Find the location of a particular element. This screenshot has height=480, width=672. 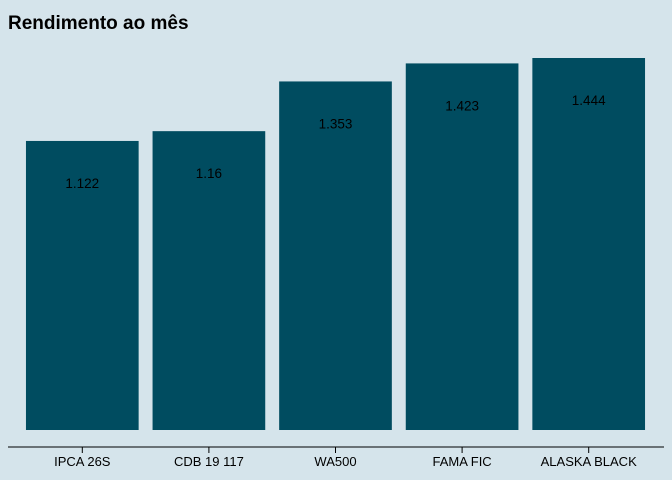

x-tick-label-1: CDB 19 117 is located at coordinates (209, 461).